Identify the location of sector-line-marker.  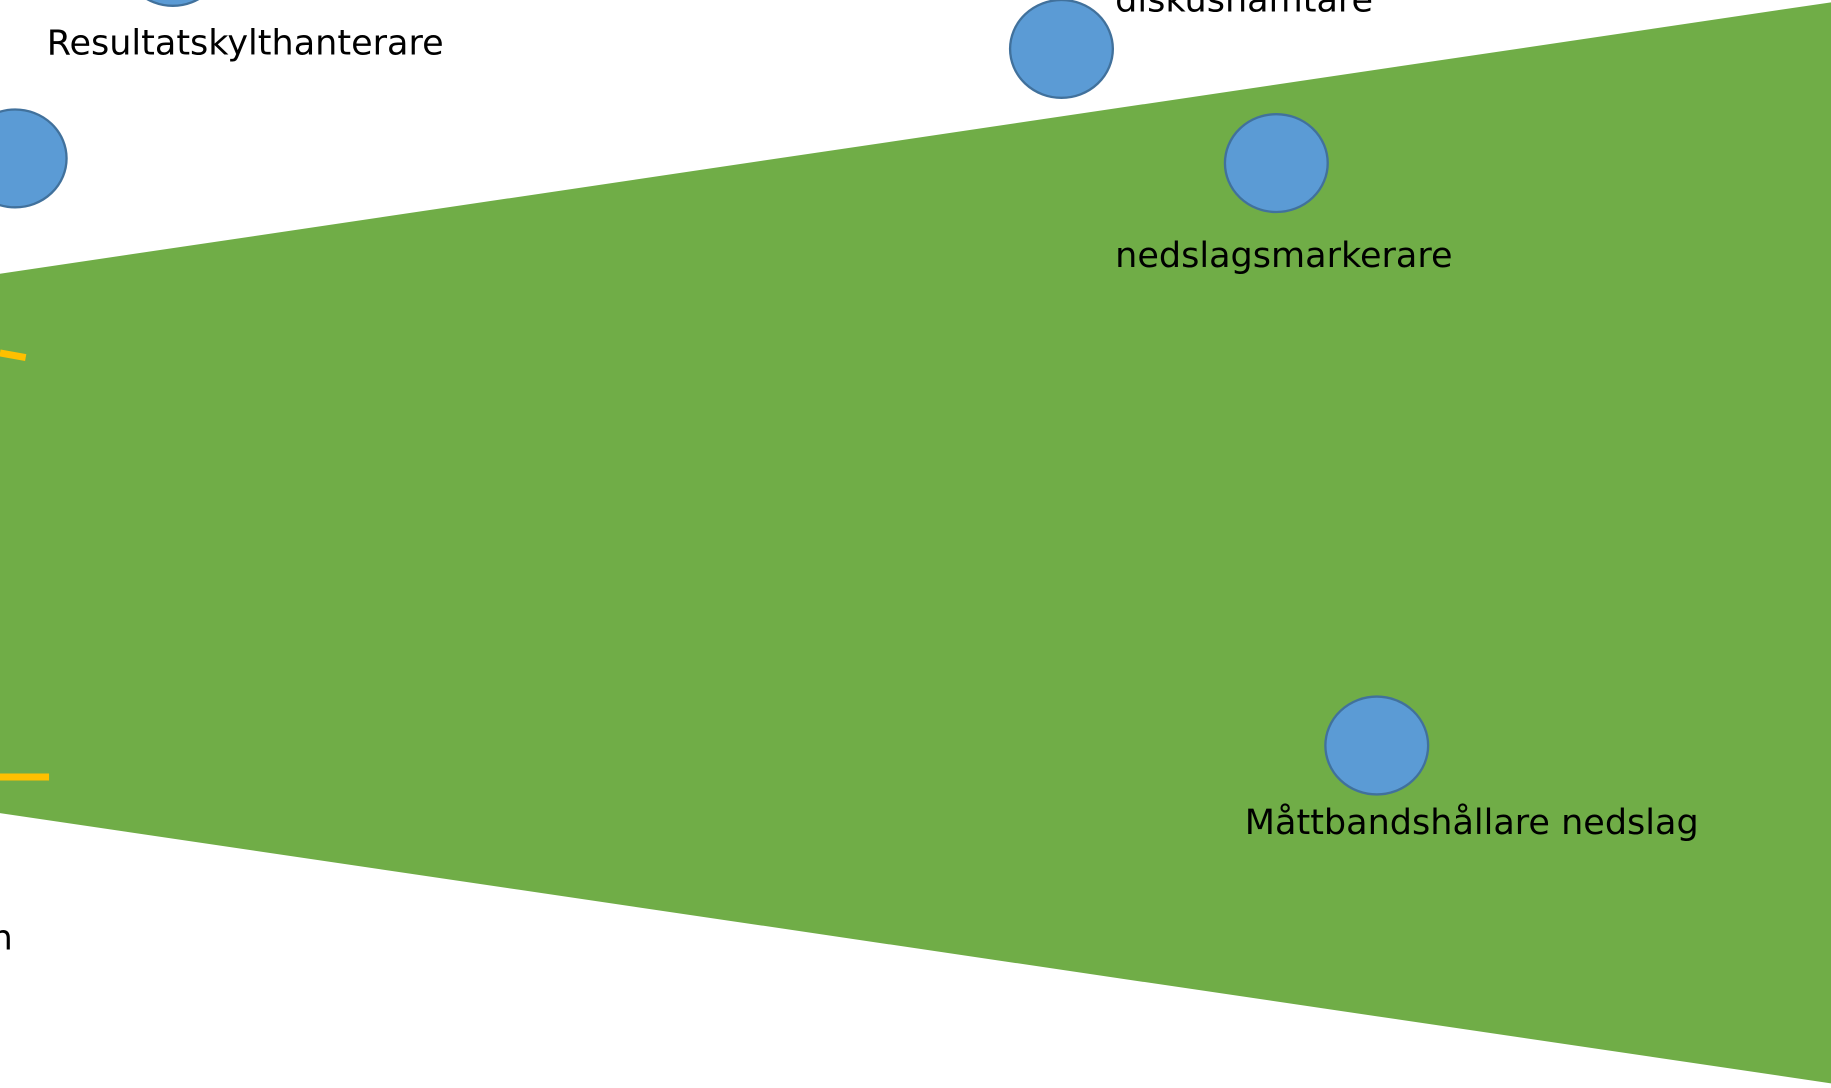
(13, 355).